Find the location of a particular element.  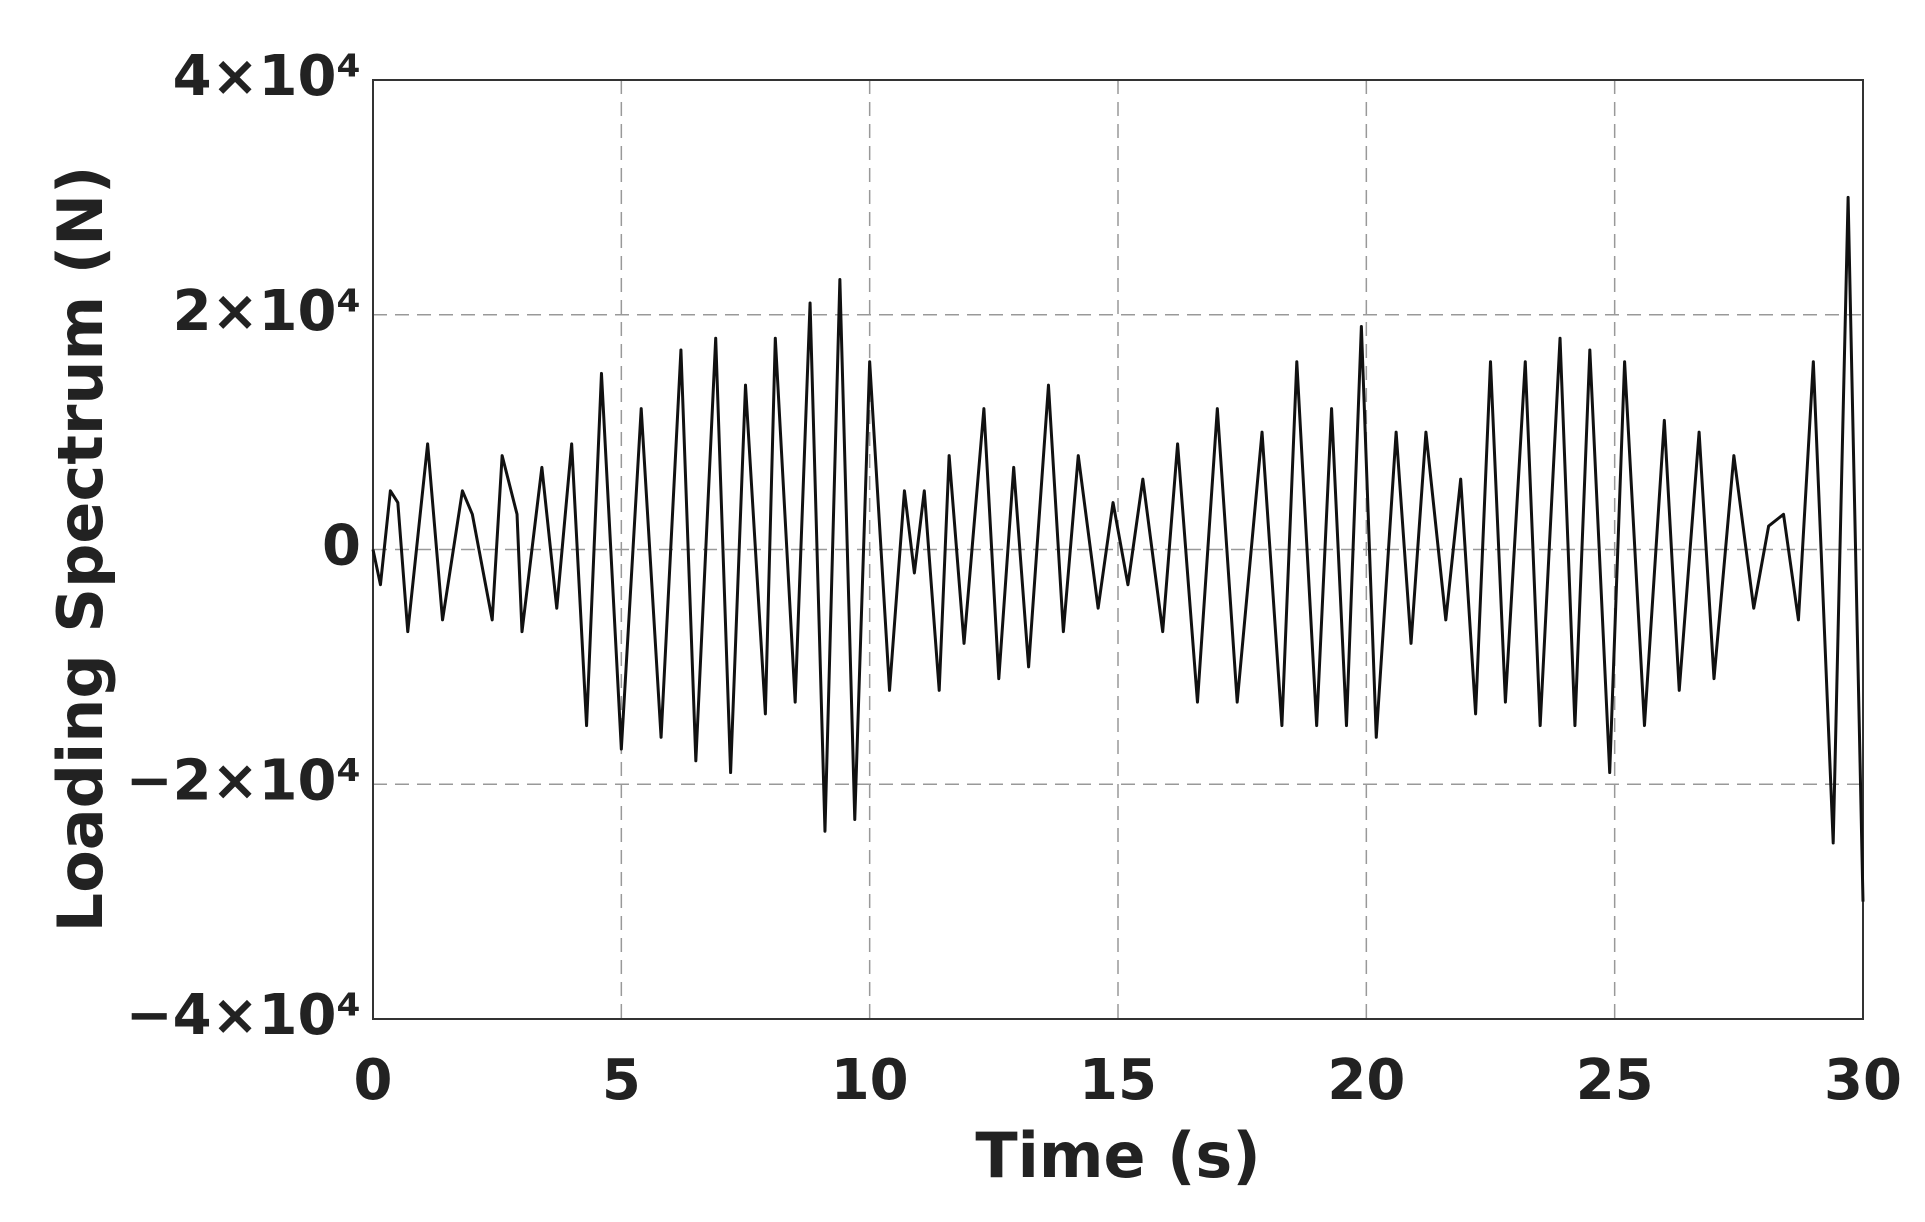

x-tick-label: 10 is located at coordinates (870, 1080).